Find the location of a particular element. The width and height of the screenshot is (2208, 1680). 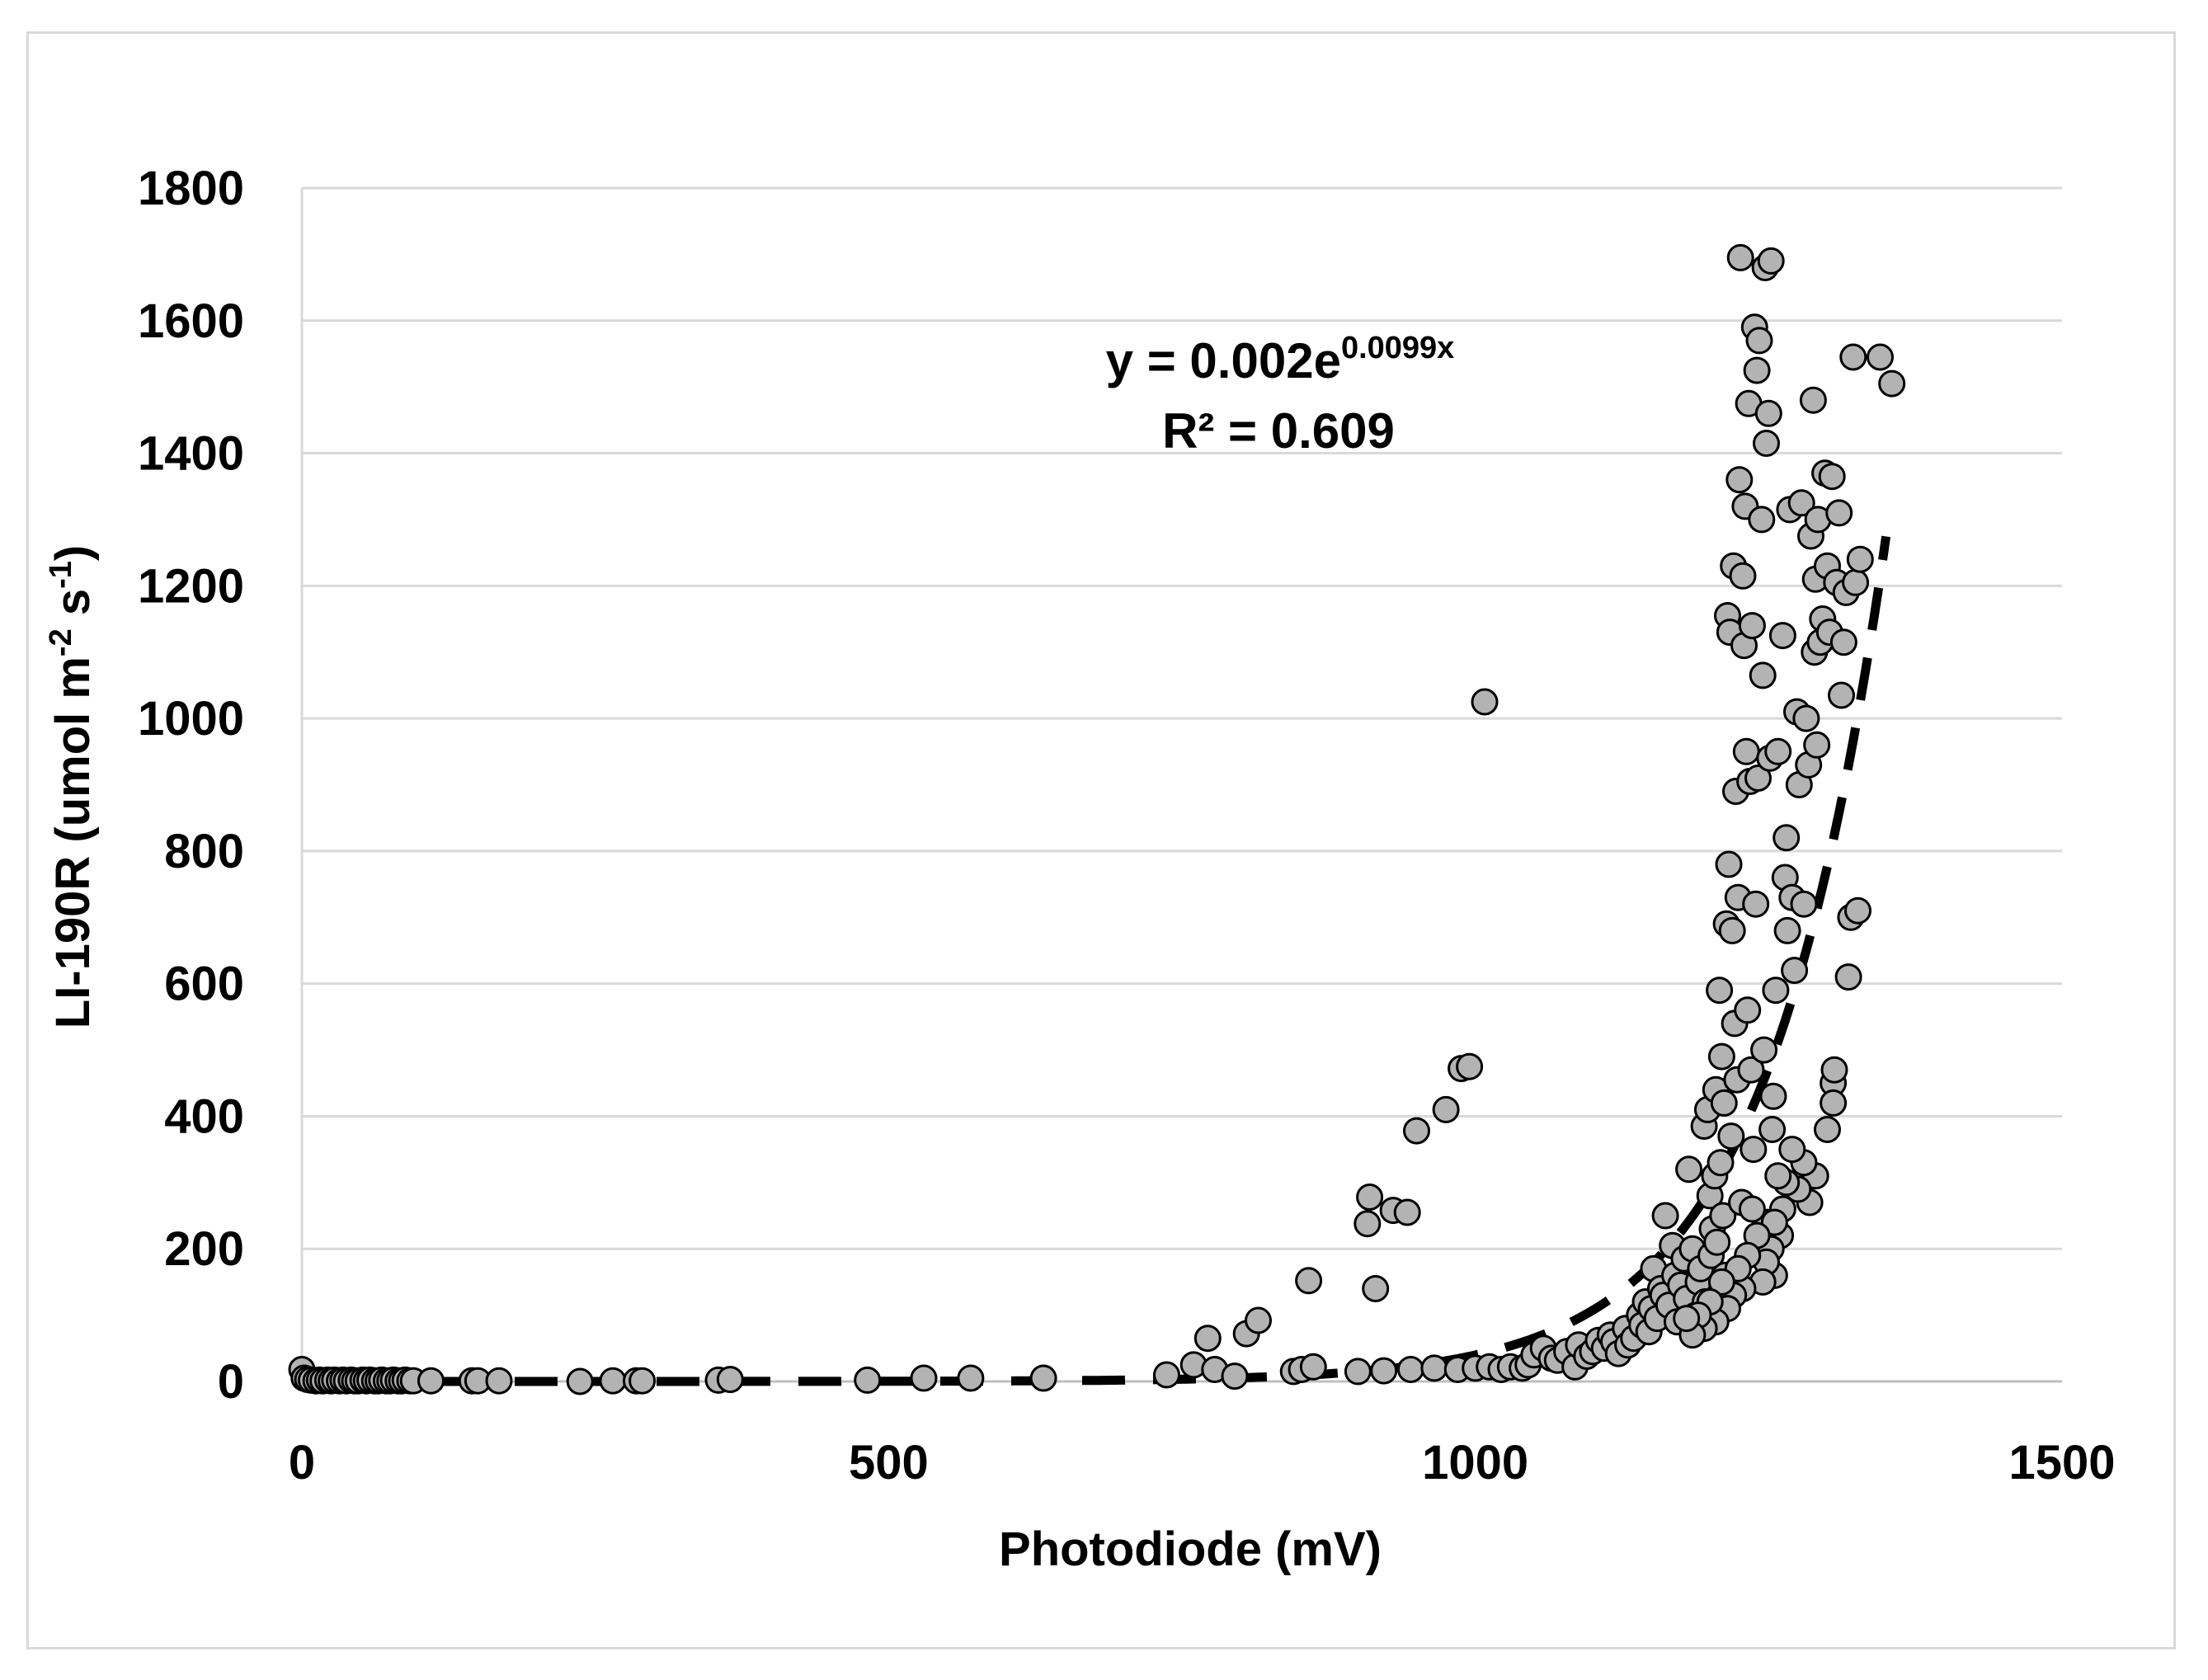

r-squared-label: R² = 0.609 is located at coordinates (1278, 431).